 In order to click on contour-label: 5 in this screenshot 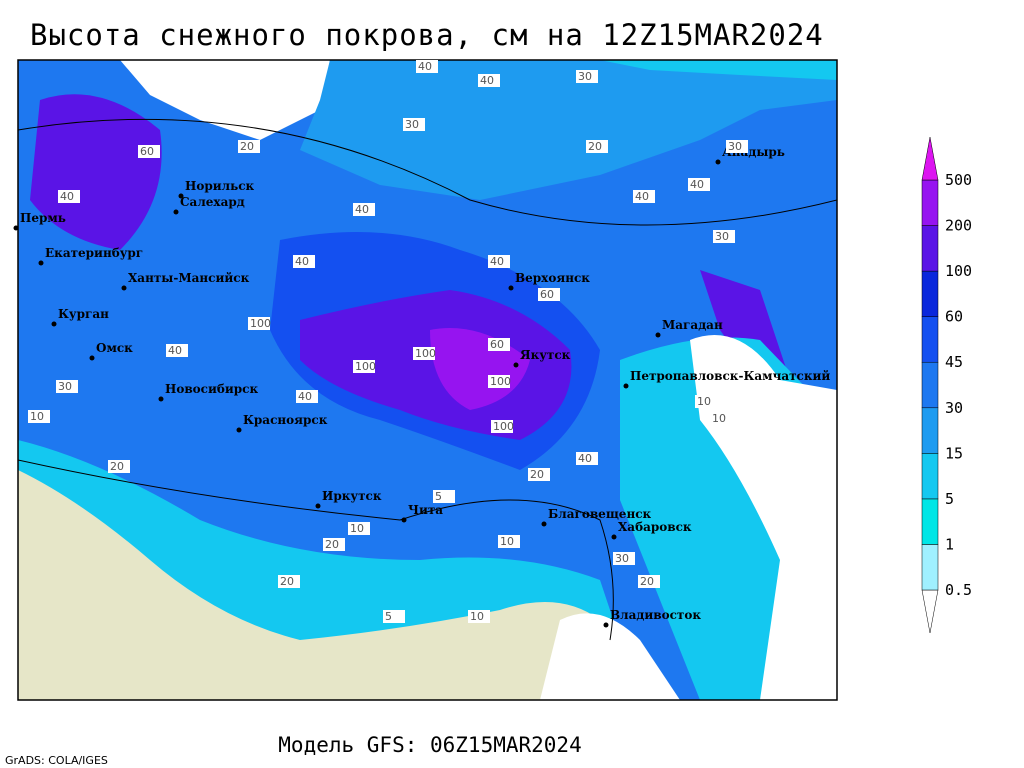, I will do `click(438, 496)`.